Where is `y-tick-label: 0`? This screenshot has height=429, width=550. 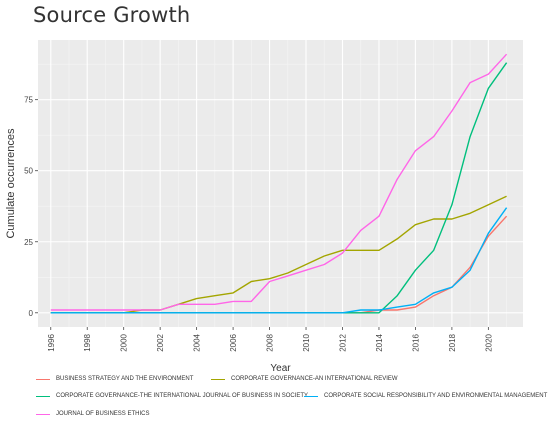
y-tick-label: 0 is located at coordinates (31, 313).